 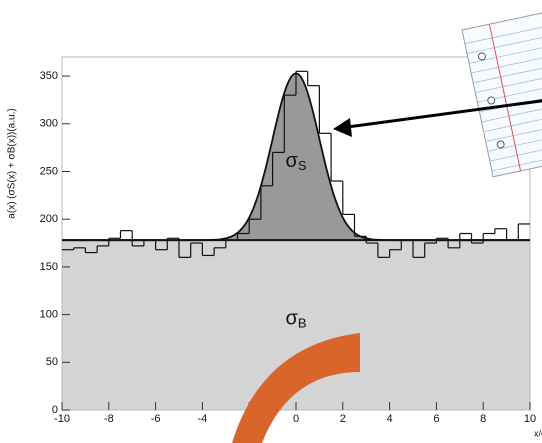 What do you see at coordinates (62, 419) in the screenshot?
I see `x-tick-label: -10` at bounding box center [62, 419].